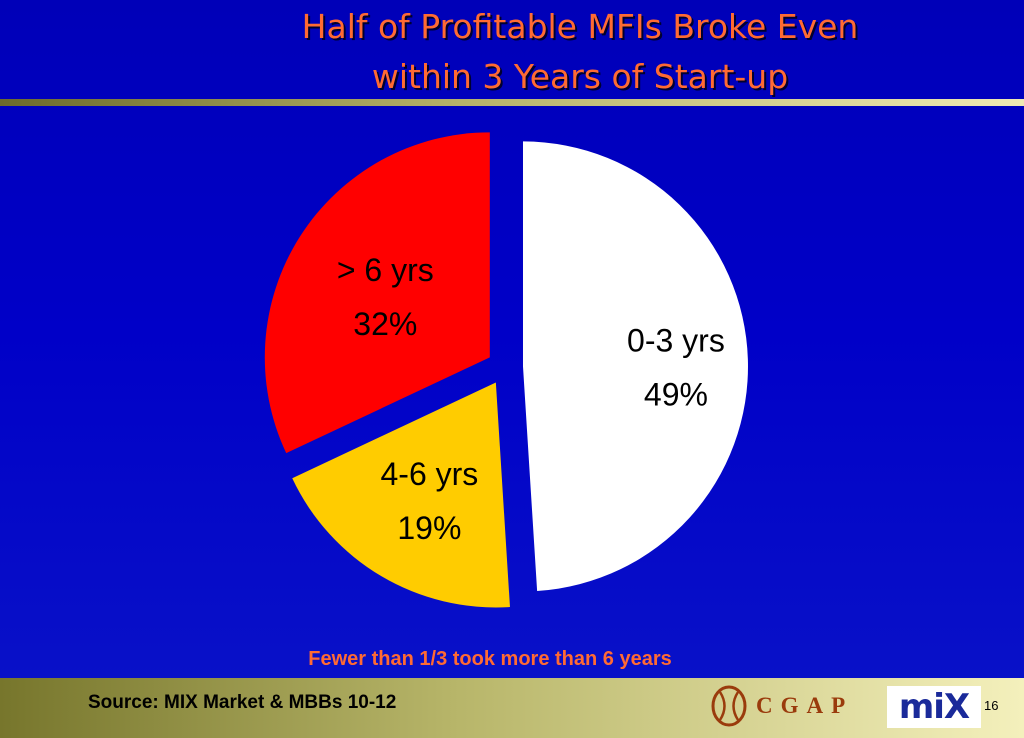 This screenshot has height=738, width=1024. What do you see at coordinates (580, 26) in the screenshot?
I see `slide-title-line-1: Half of Profitable MFIs Broke Even` at bounding box center [580, 26].